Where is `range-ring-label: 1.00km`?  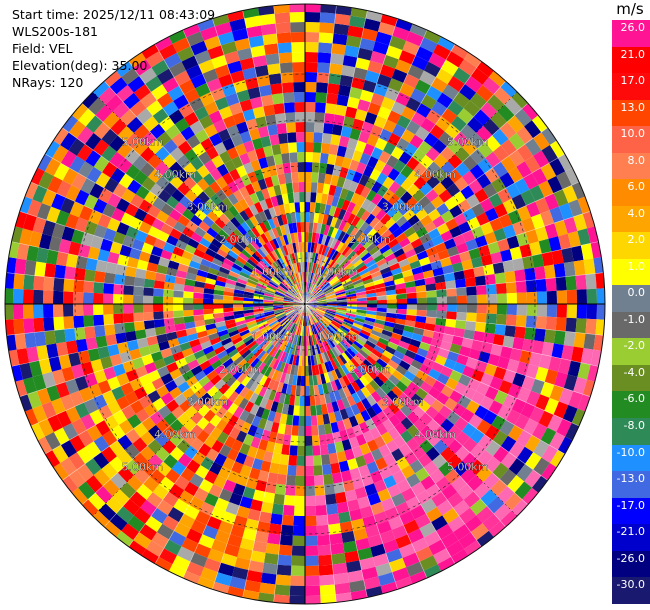 range-ring-label: 1.00km is located at coordinates (338, 337).